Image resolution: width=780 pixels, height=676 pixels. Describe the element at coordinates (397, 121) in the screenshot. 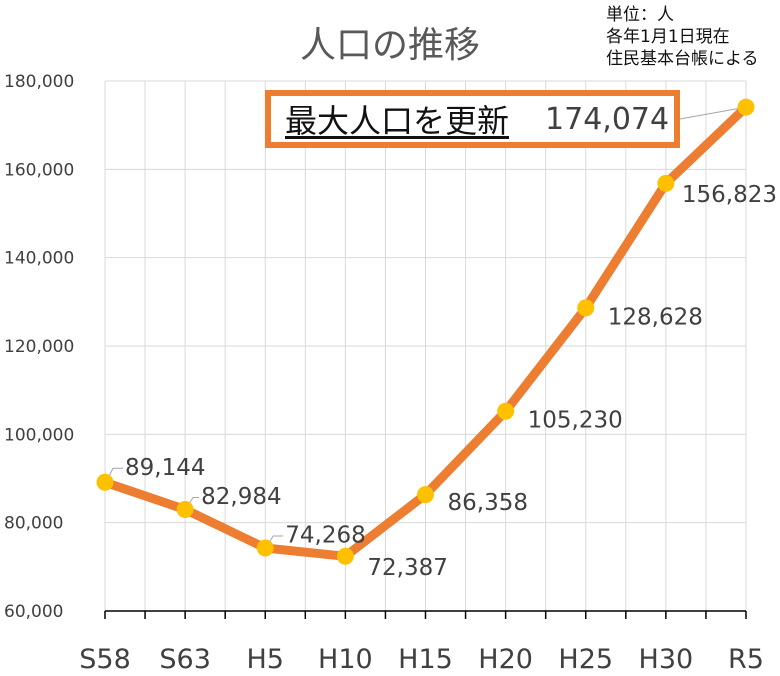

I see `record-callout-label: 最大人口を更新` at that location.